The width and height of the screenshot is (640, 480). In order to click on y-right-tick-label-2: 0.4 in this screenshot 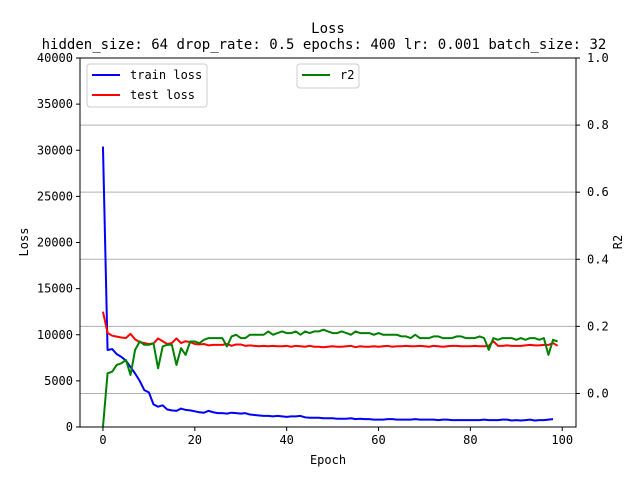, I will do `click(598, 259)`.